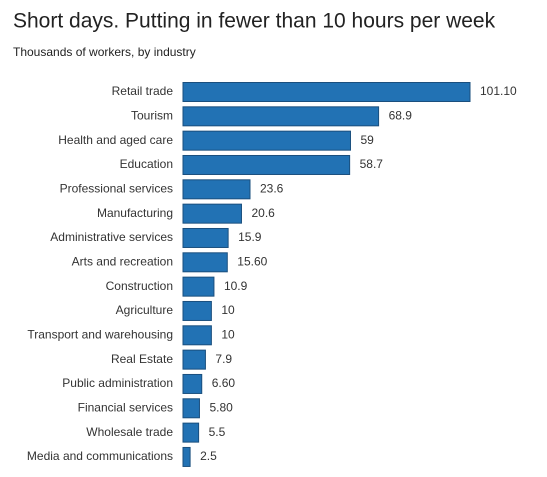  What do you see at coordinates (129, 432) in the screenshot?
I see `category-label: Wholesale trade` at bounding box center [129, 432].